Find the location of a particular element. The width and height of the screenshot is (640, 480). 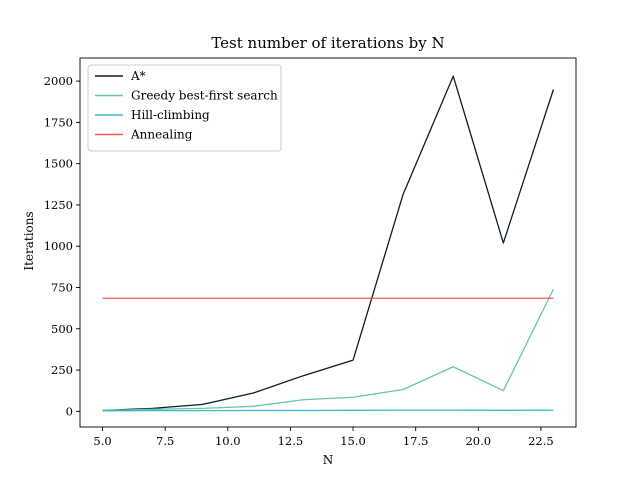

legend-label: Annealing is located at coordinates (161, 135).